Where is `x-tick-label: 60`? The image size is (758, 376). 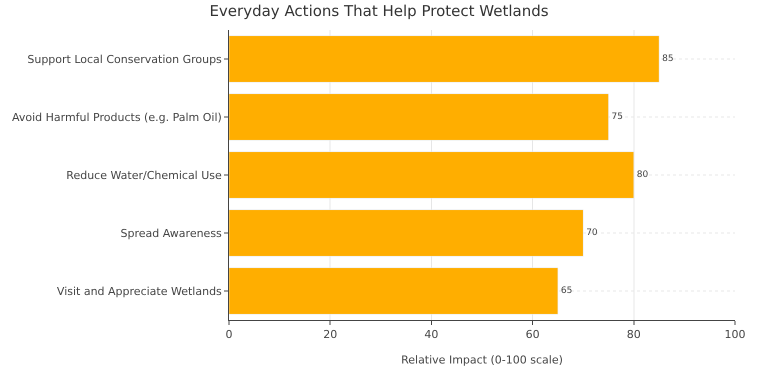 x-tick-label: 60 is located at coordinates (533, 335).